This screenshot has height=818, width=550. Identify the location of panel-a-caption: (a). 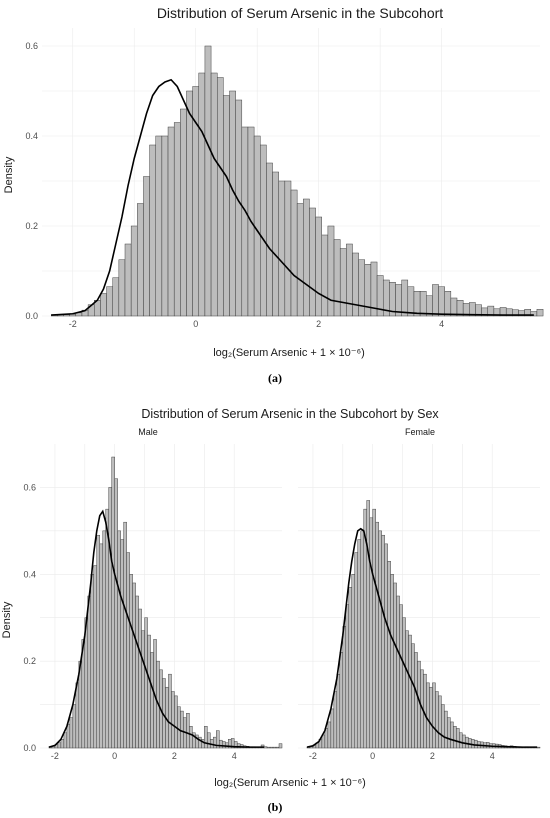
(275, 378).